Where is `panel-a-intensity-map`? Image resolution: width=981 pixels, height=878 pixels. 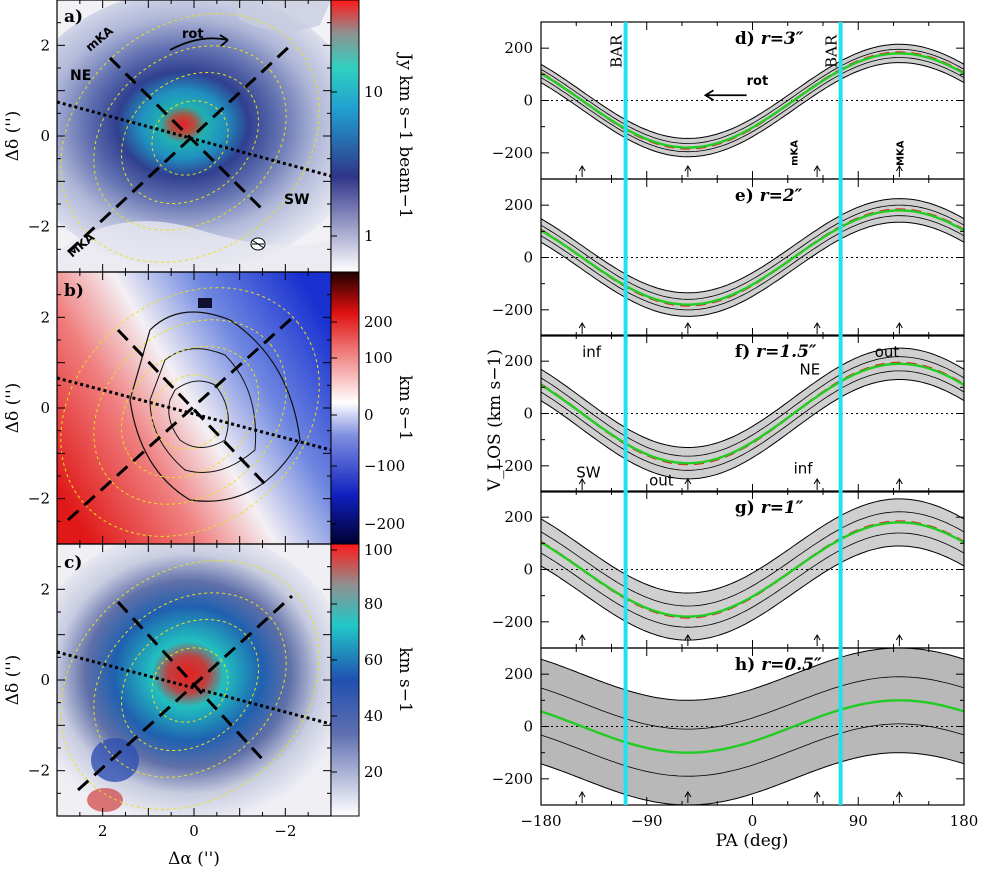
panel-a-intensity-map is located at coordinates (194, 136).